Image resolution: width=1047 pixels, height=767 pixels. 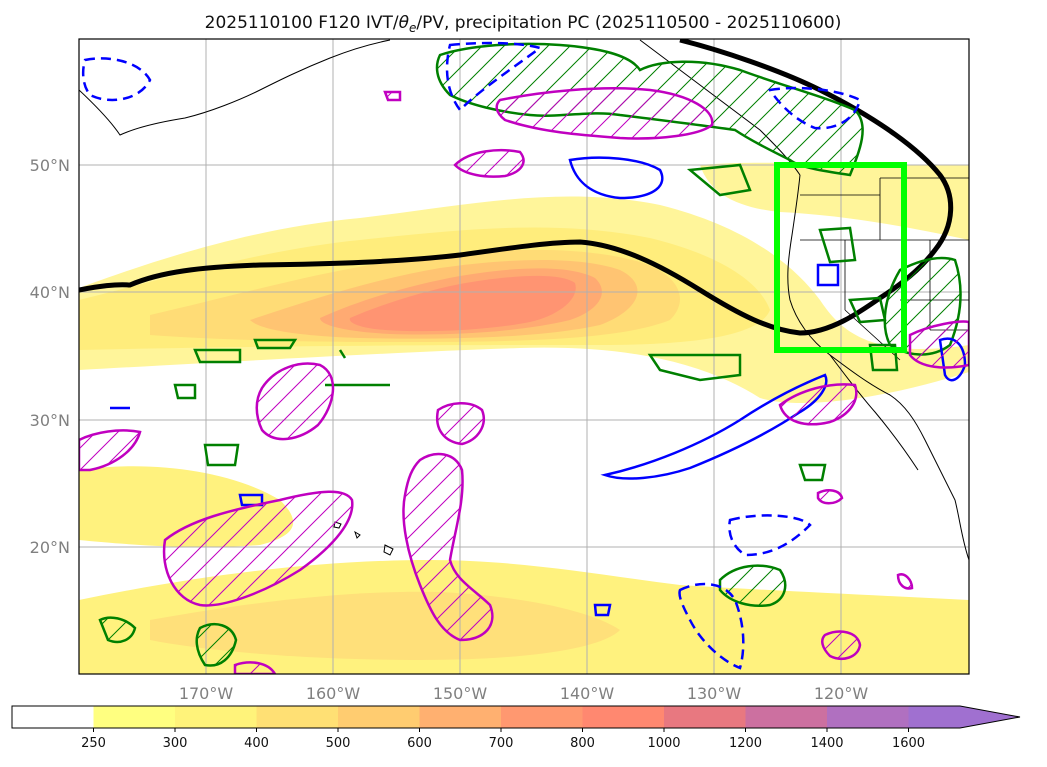 What do you see at coordinates (587, 693) in the screenshot?
I see `lon-tick-label: 140°W` at bounding box center [587, 693].